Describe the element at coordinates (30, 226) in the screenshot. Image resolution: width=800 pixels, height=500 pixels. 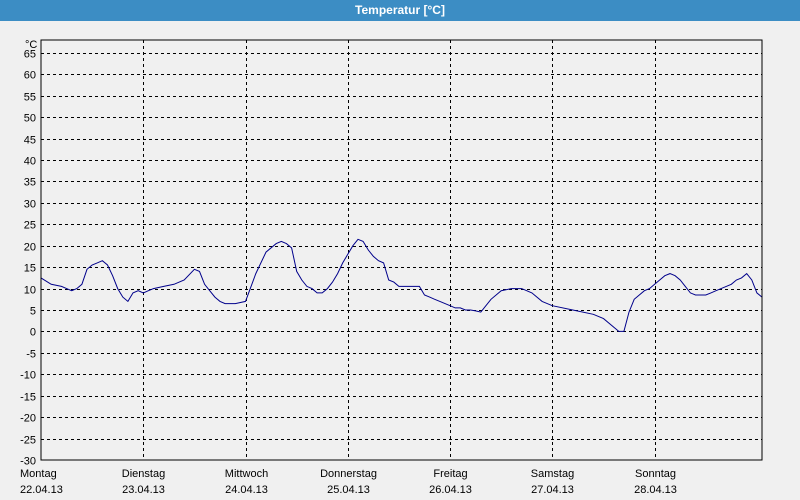
I see `y-tick-label: 25` at that location.